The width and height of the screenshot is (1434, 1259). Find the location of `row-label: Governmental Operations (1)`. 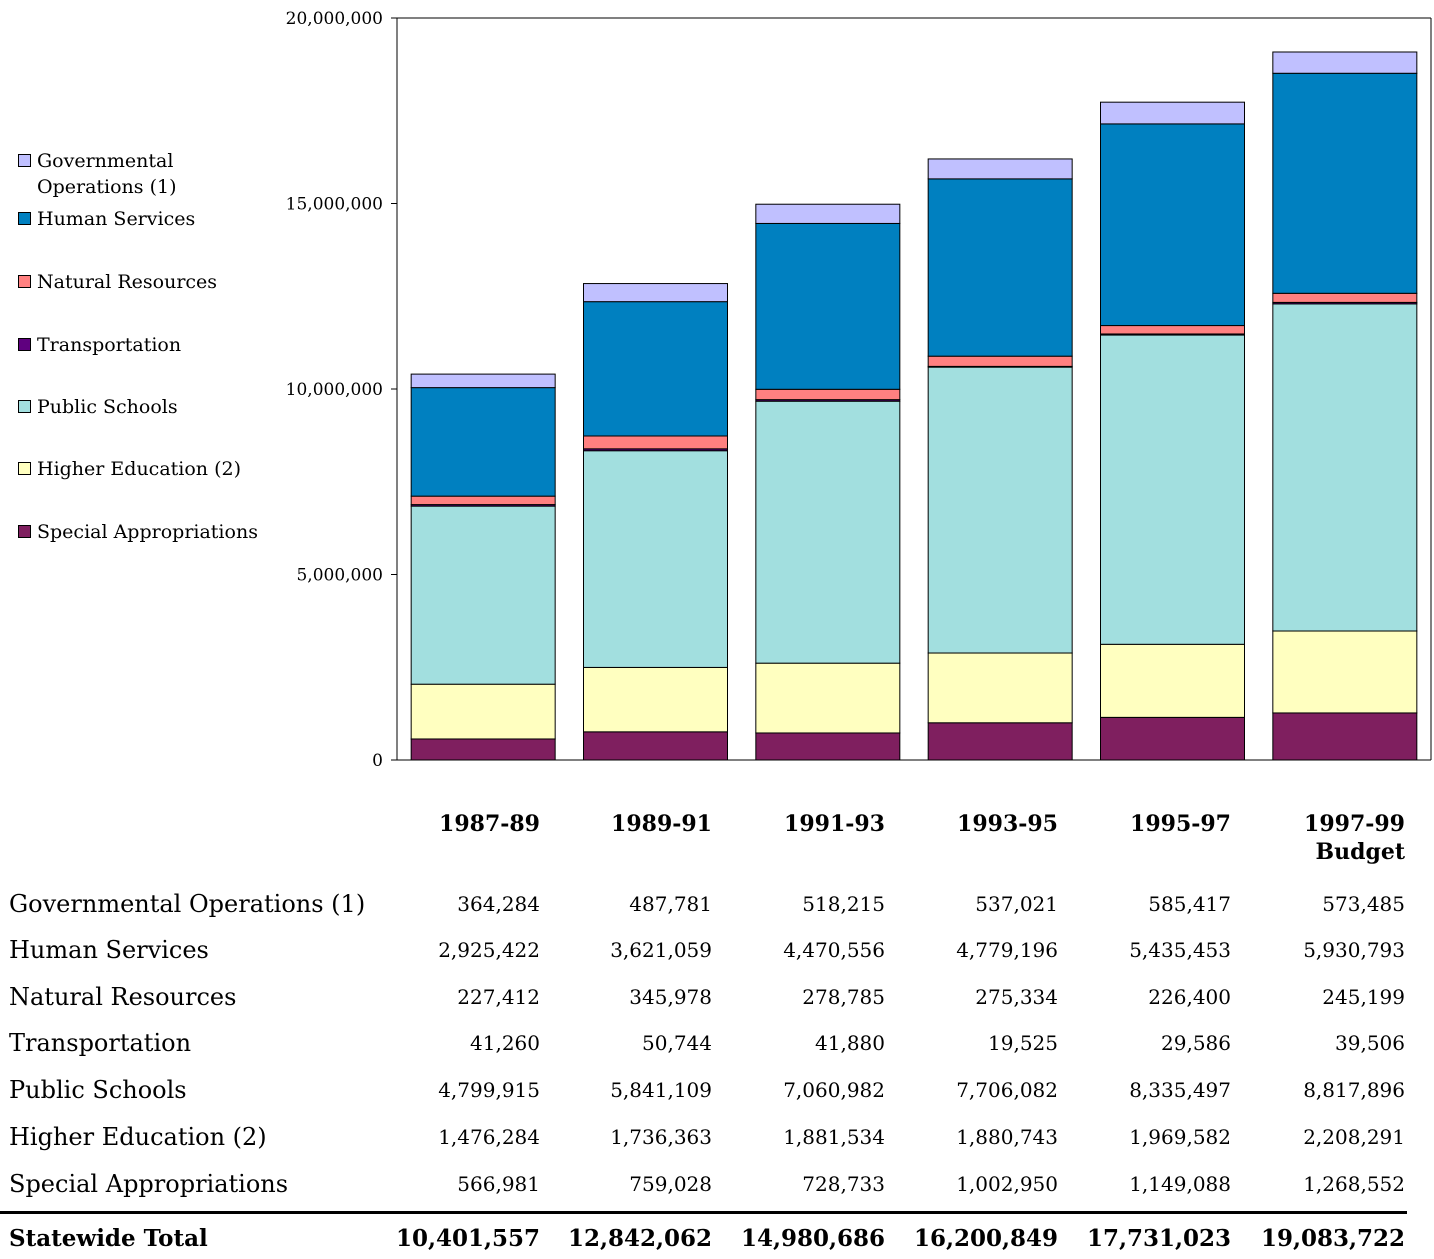

row-label: Governmental Operations (1) is located at coordinates (187, 904).